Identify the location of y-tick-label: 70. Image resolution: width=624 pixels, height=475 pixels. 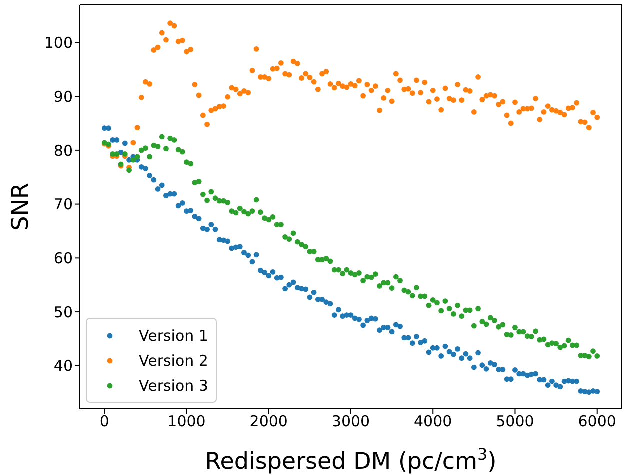
(63, 205).